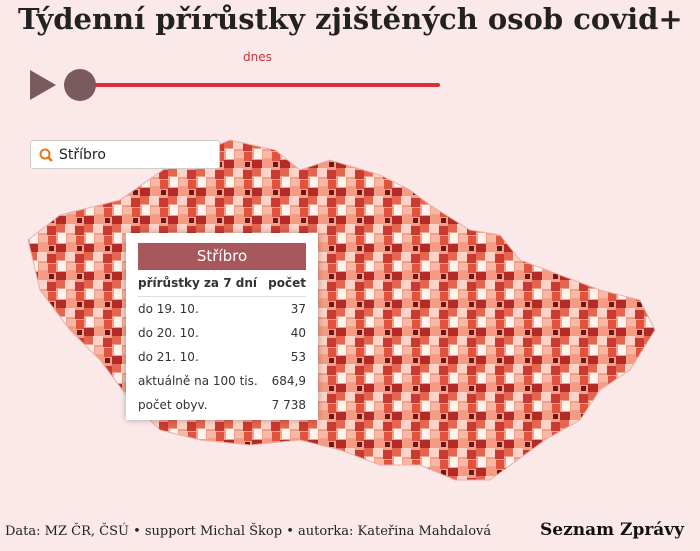  What do you see at coordinates (168, 333) in the screenshot?
I see `row-label: do 20. 10.` at bounding box center [168, 333].